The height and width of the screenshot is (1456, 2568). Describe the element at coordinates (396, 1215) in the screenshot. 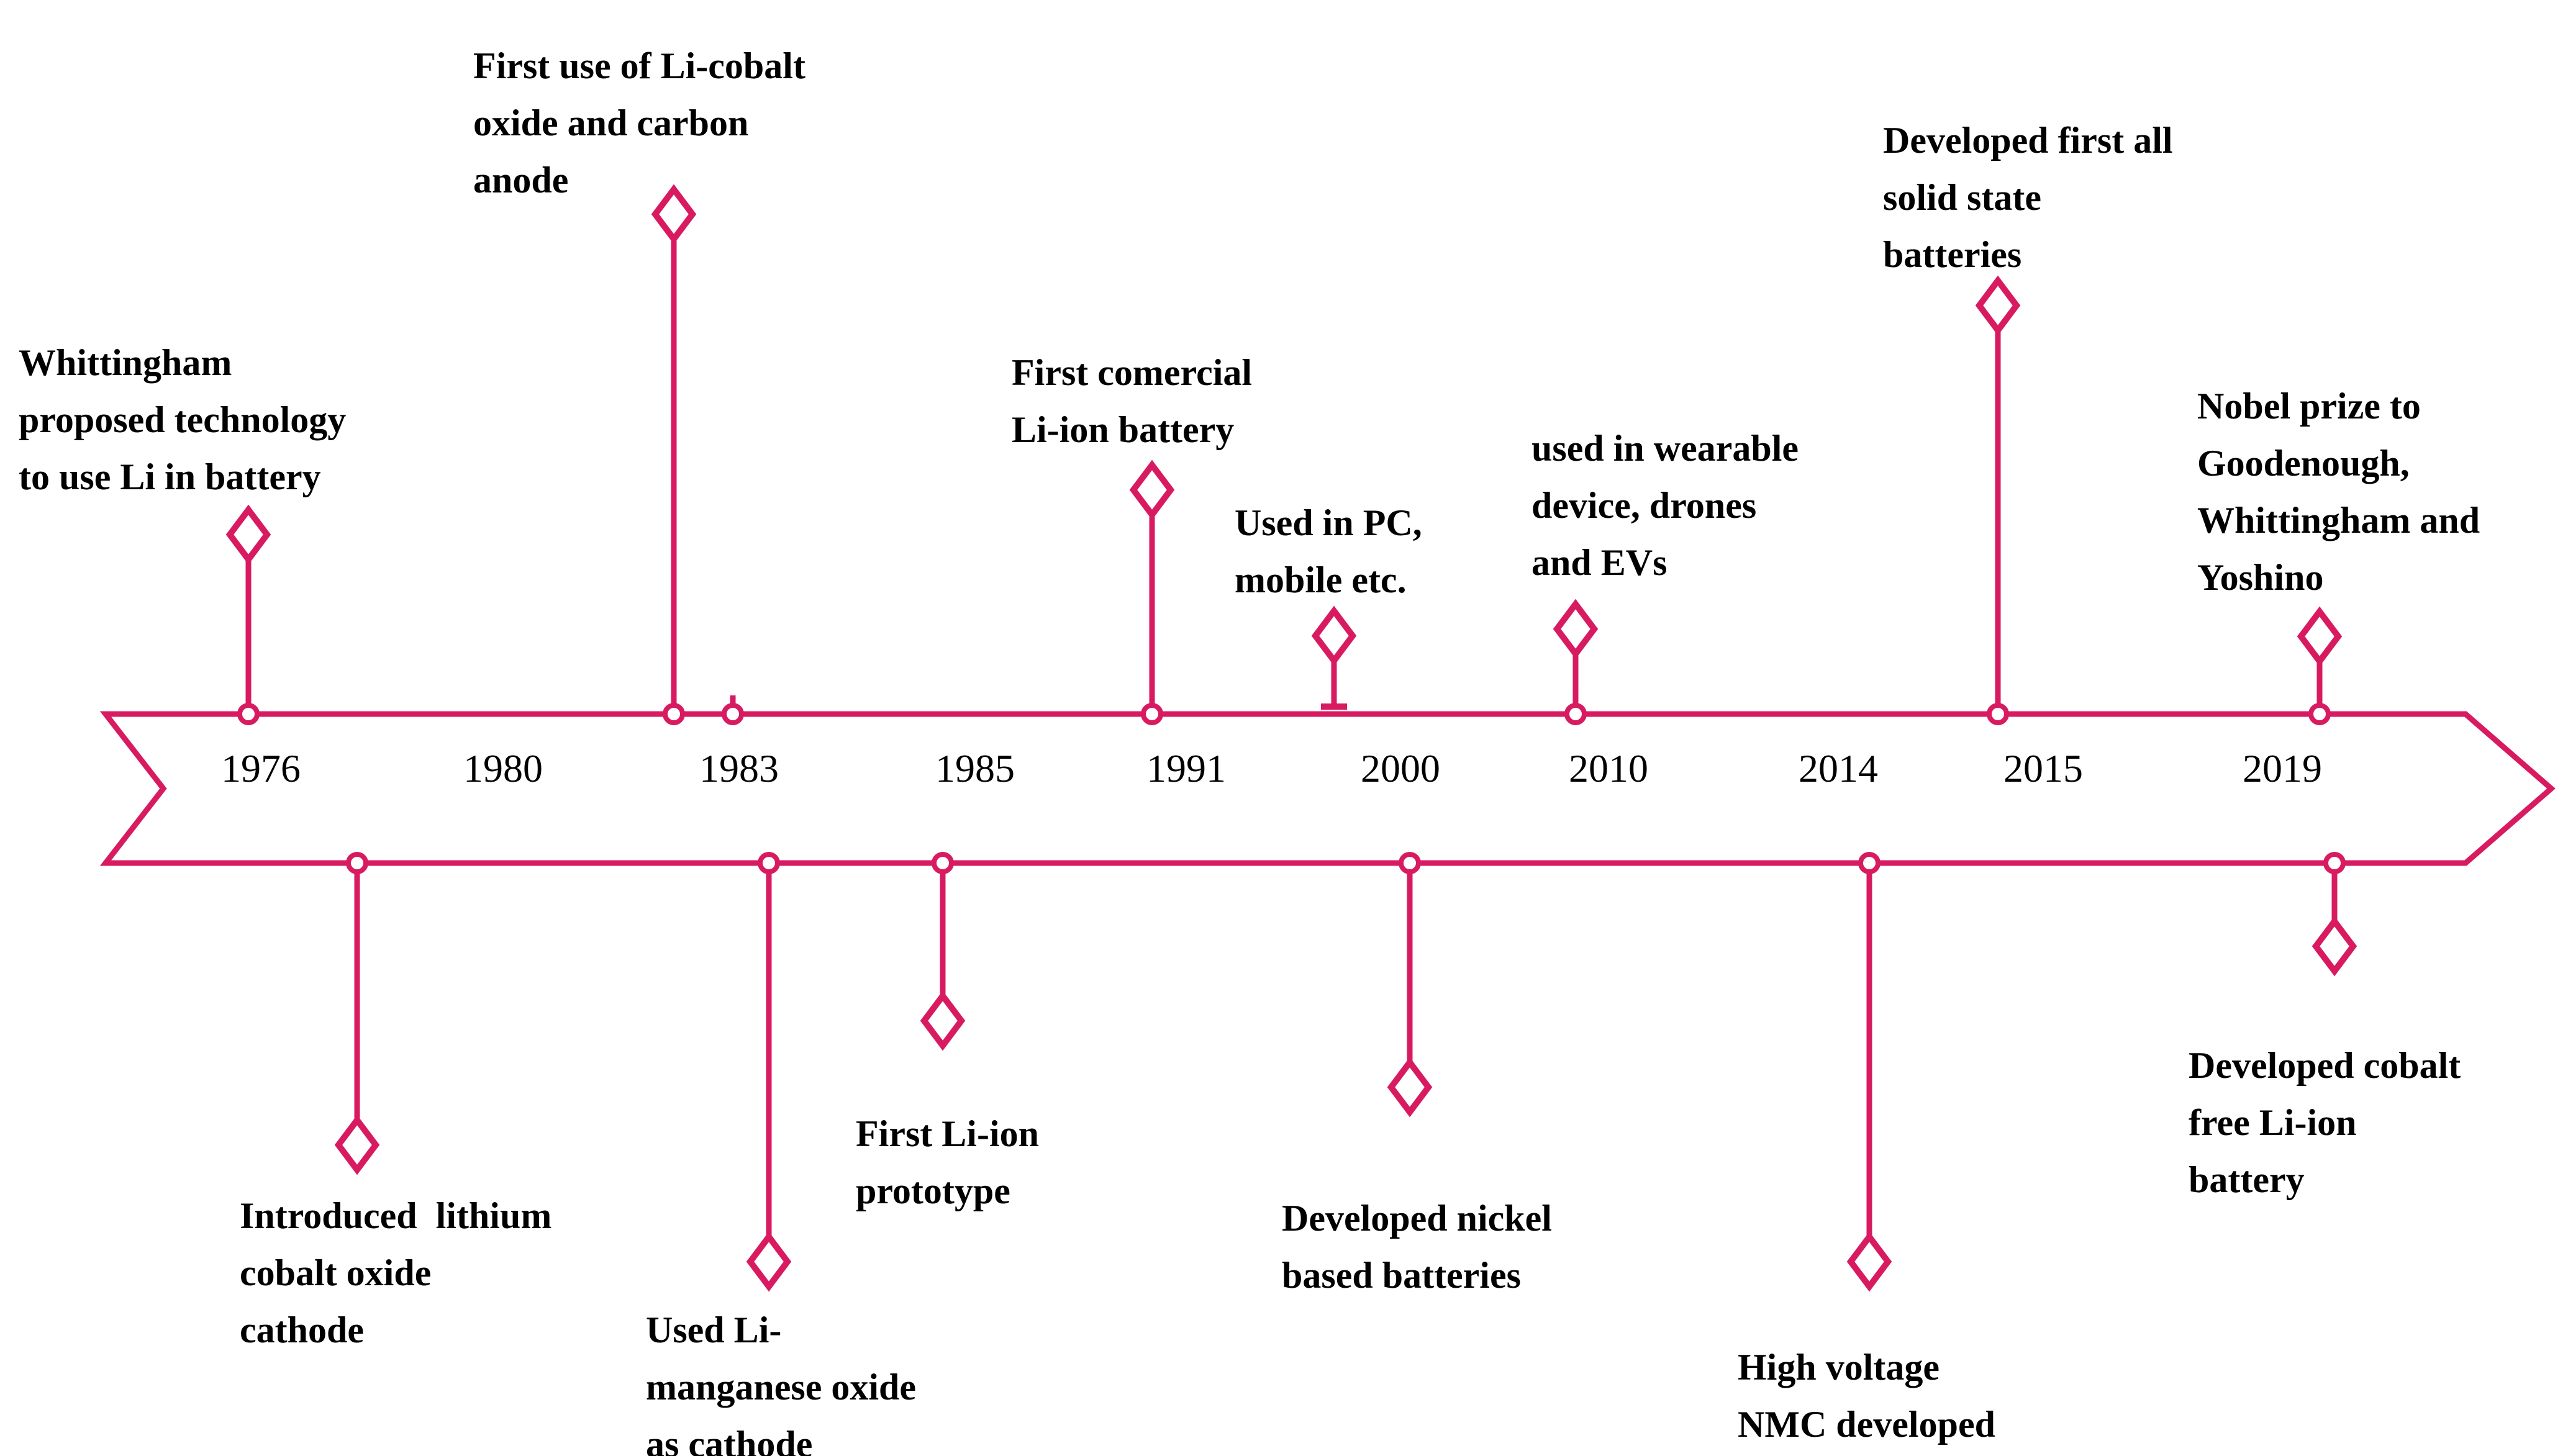

I see `event-text-line: Introduced lithium` at that location.